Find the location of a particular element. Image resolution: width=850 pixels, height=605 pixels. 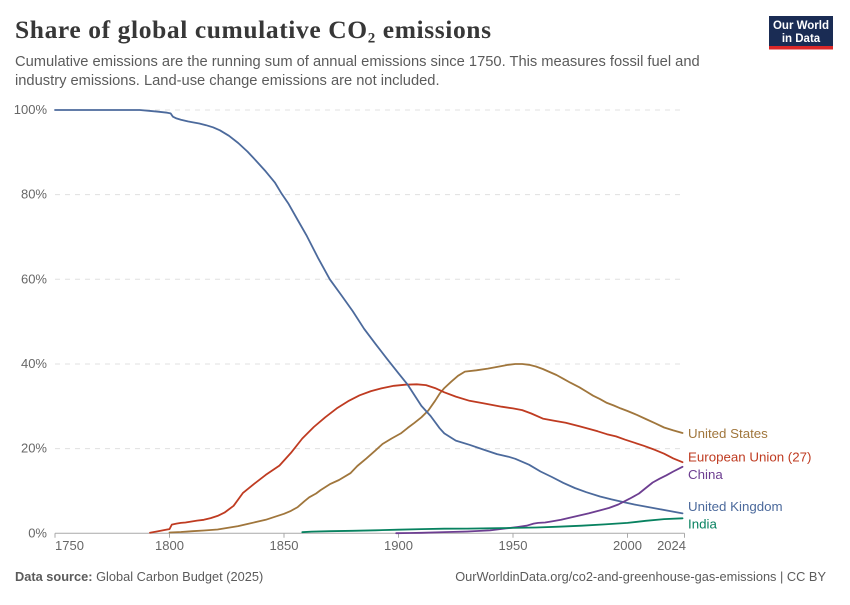

svg-text: 40% is located at coordinates (34, 363).